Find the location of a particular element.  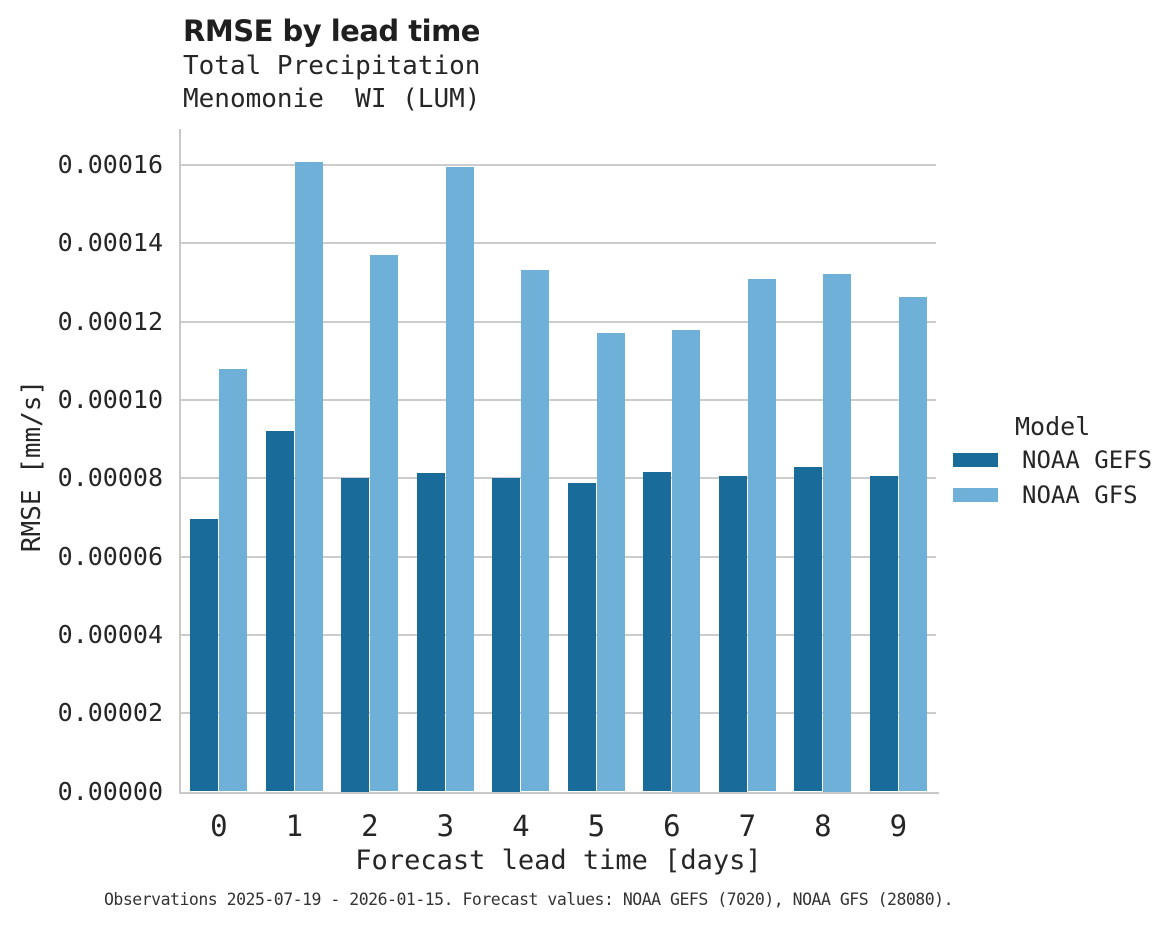

chart-subtitle-variable: Total Precipitation is located at coordinates (332, 66).